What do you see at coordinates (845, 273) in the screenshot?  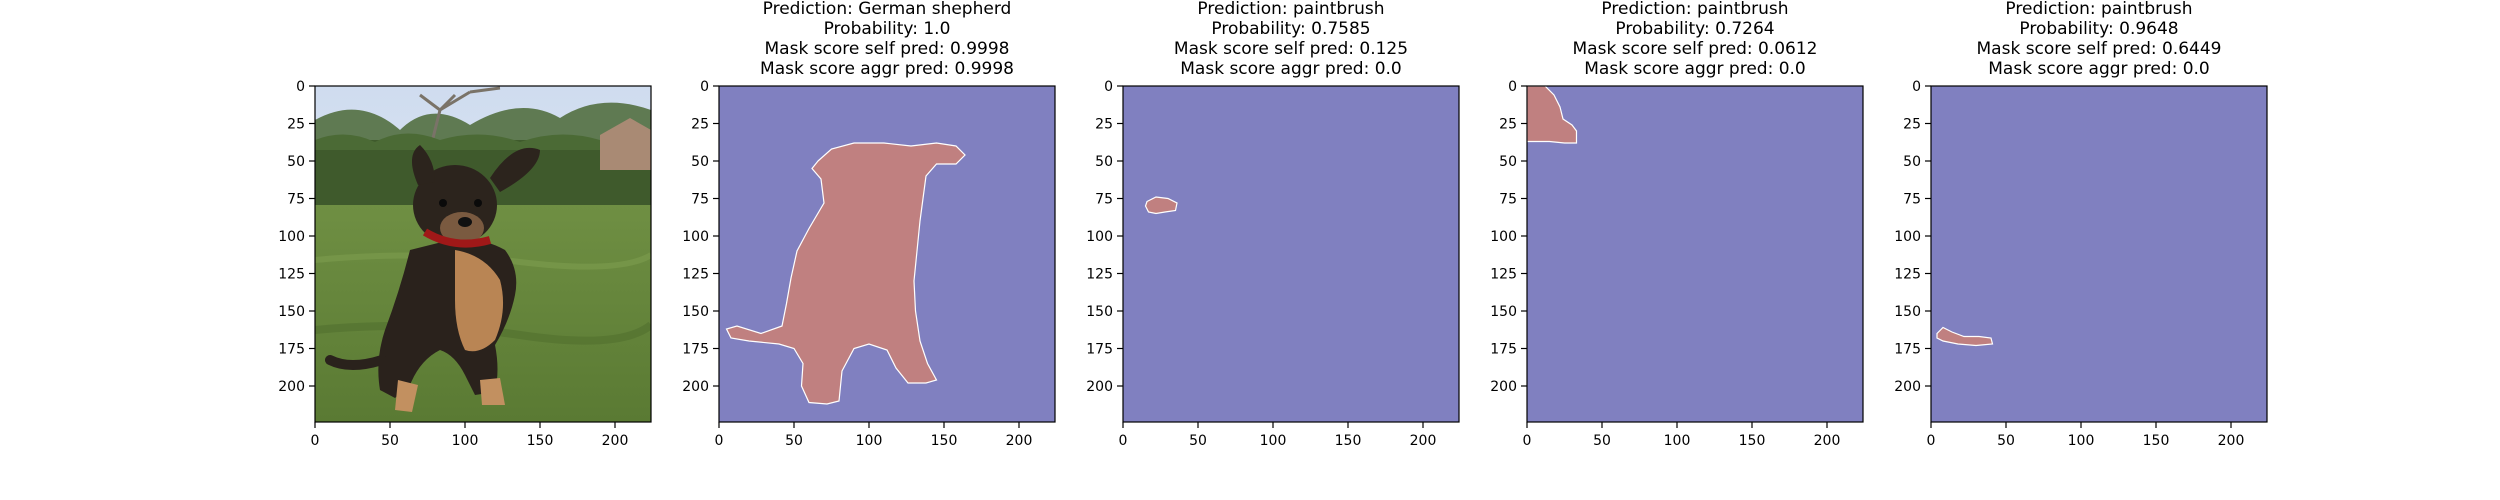 I see `mask-1-region` at bounding box center [845, 273].